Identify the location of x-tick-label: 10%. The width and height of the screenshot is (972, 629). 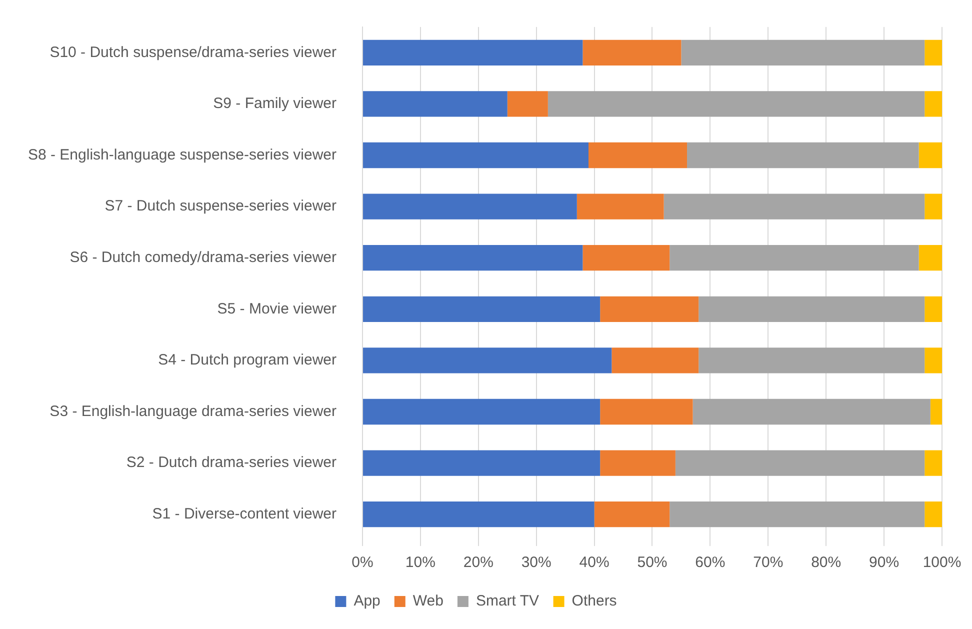
(420, 563).